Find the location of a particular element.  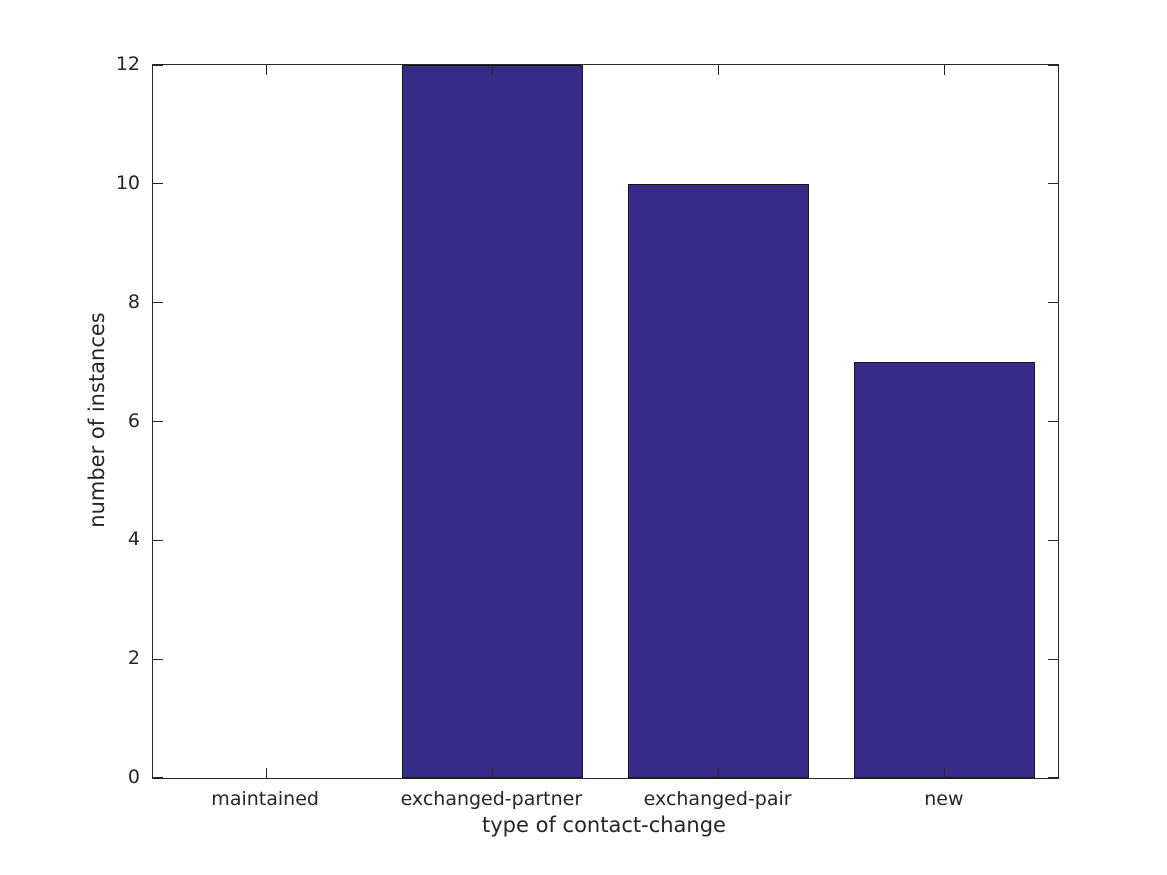

x-tick-bottom-exchanged-pair is located at coordinates (719, 773).